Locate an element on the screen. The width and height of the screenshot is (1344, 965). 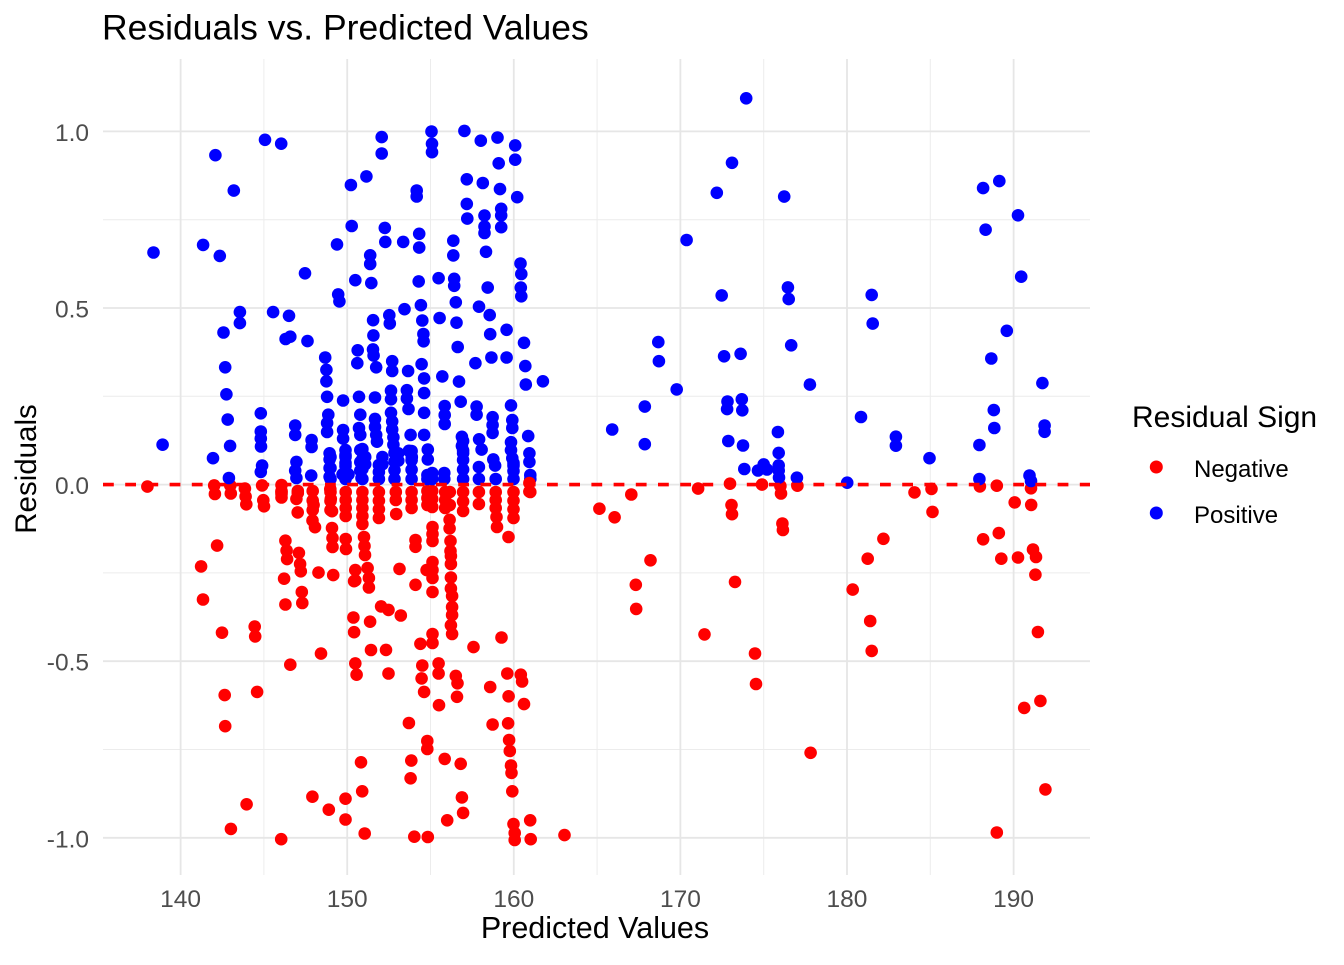
svg-text: Negative is located at coordinates (1241, 469).